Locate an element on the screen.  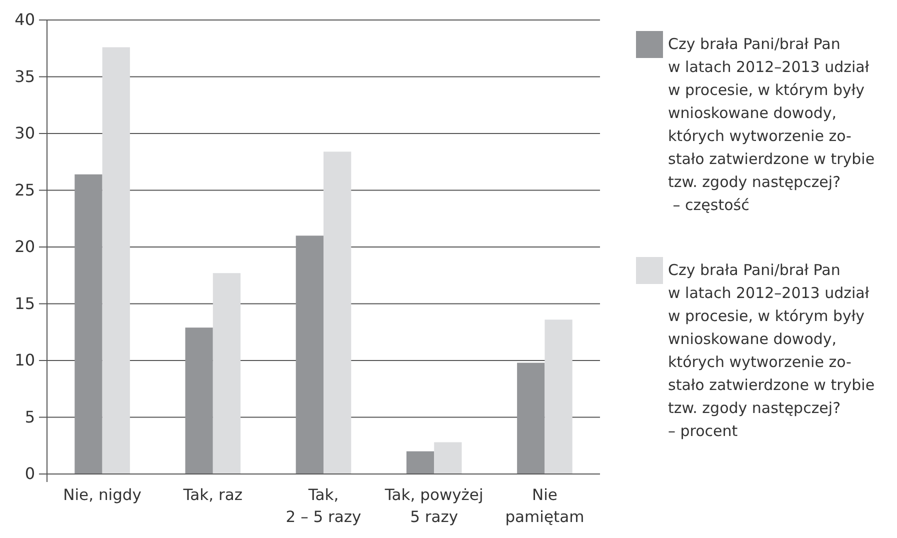
y-tick-label: 5 is located at coordinates (29, 416).